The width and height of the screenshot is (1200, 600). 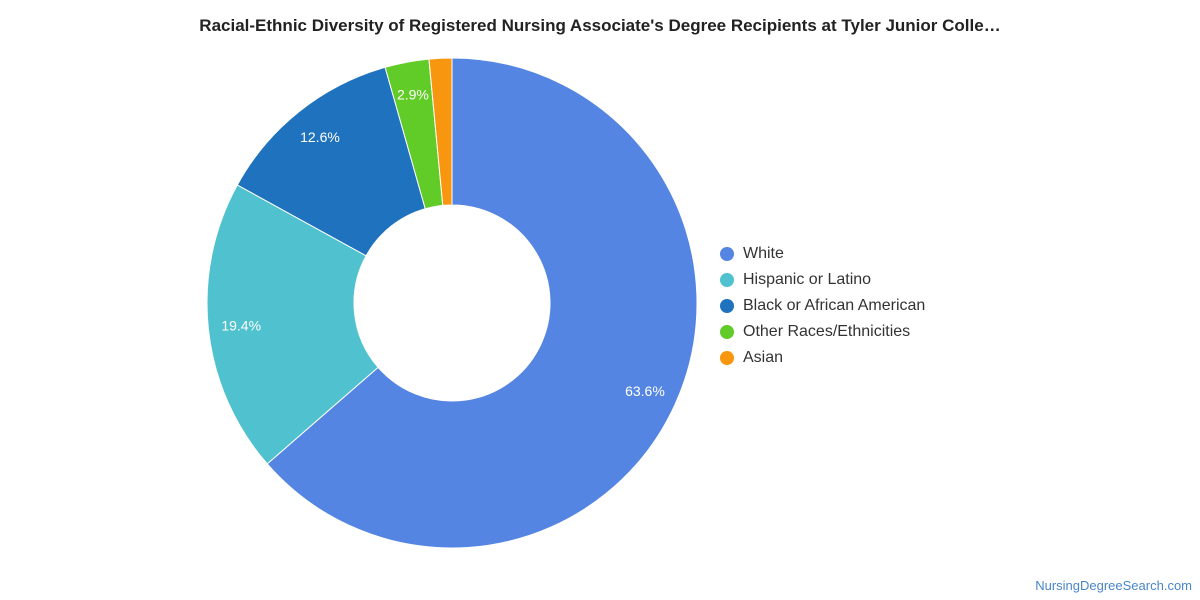 I want to click on legend-label: Hispanic or Latino, so click(x=807, y=279).